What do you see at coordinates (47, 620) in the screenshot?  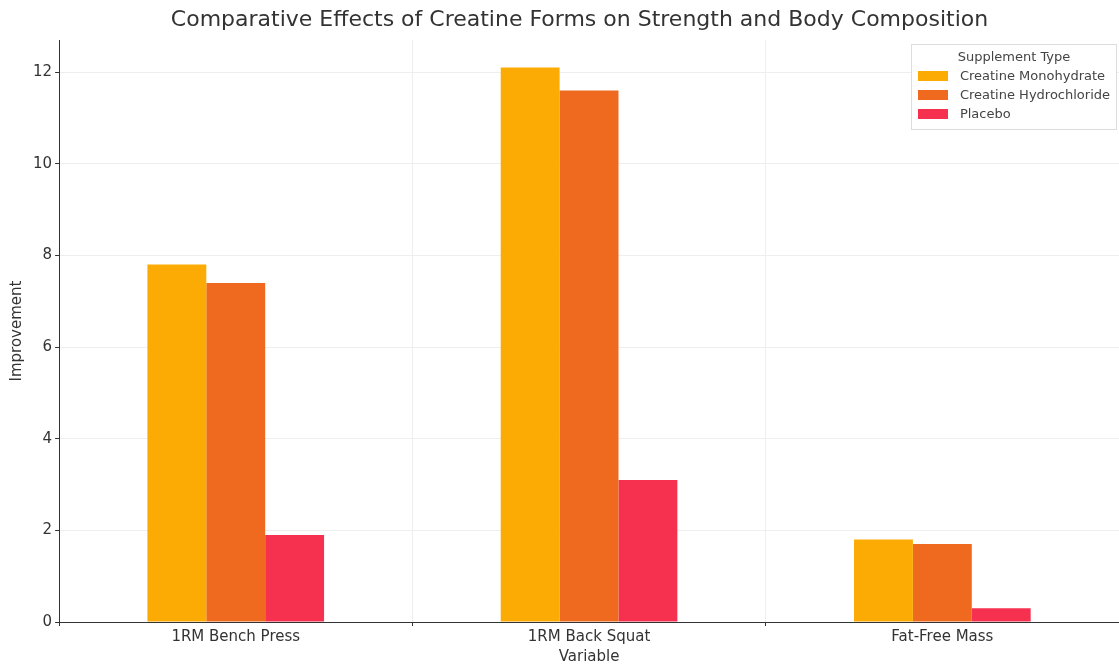 I see `y-tick-label: 0` at bounding box center [47, 620].